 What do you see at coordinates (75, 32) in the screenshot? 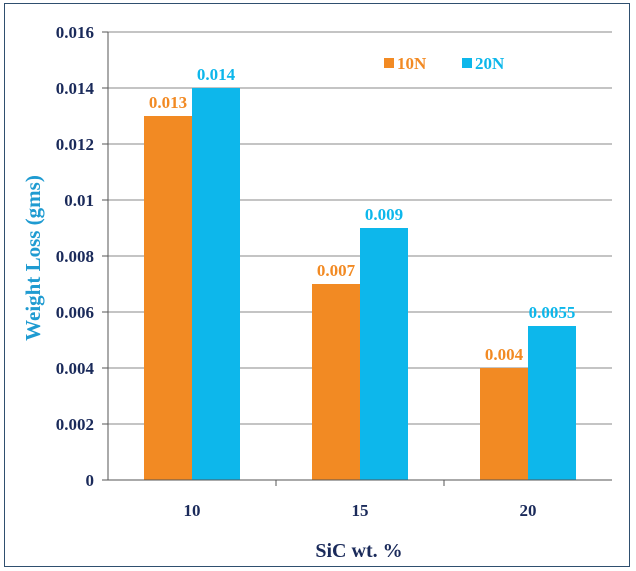
I see `y-tick-label: 0.016` at bounding box center [75, 32].